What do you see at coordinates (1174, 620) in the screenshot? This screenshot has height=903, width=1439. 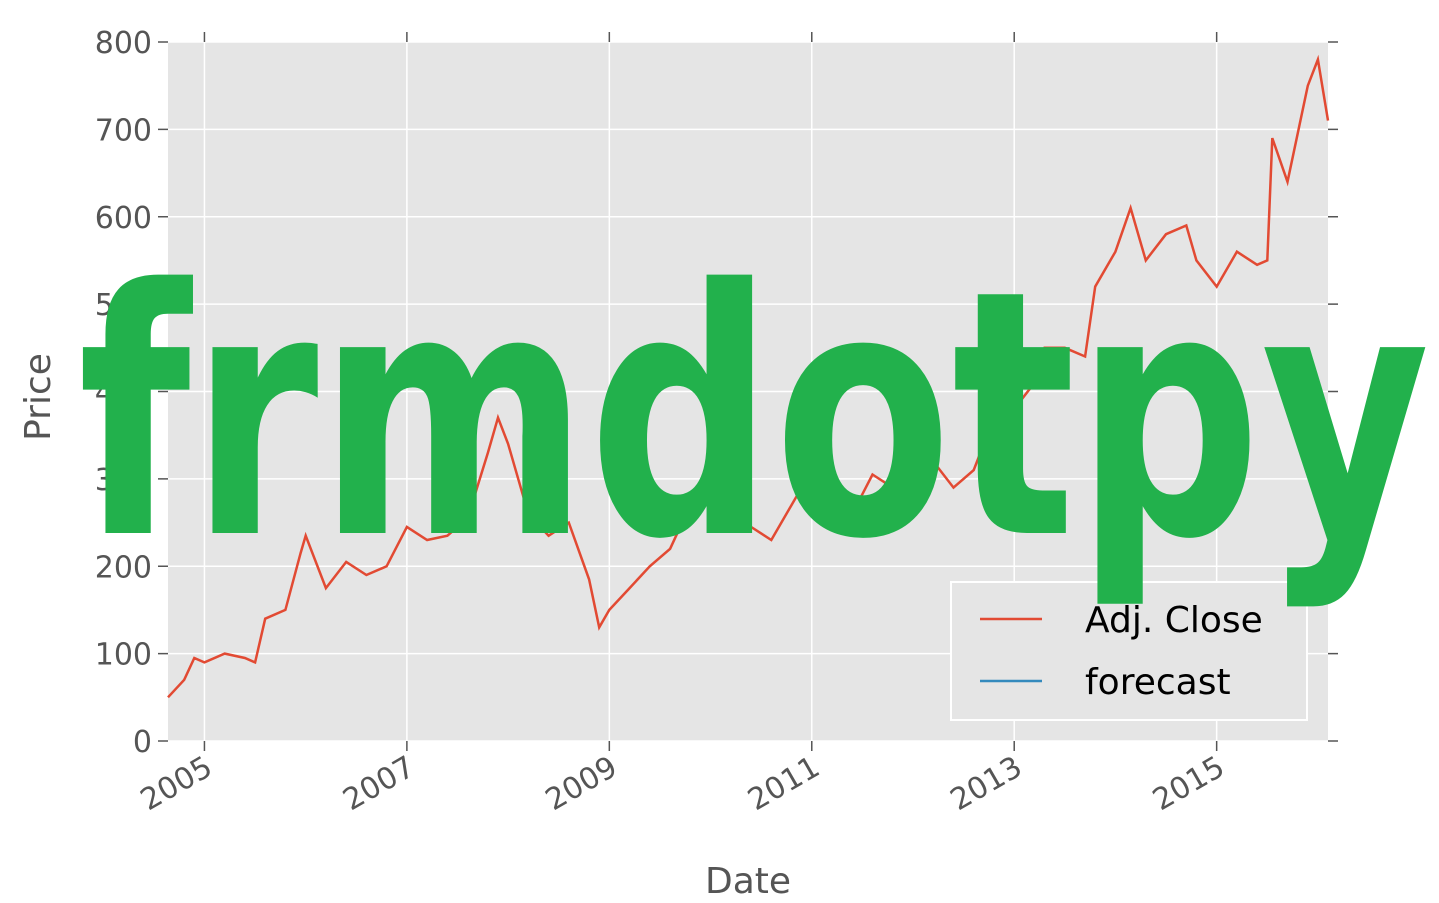 I see `legend-label: Adj. Close` at bounding box center [1174, 620].